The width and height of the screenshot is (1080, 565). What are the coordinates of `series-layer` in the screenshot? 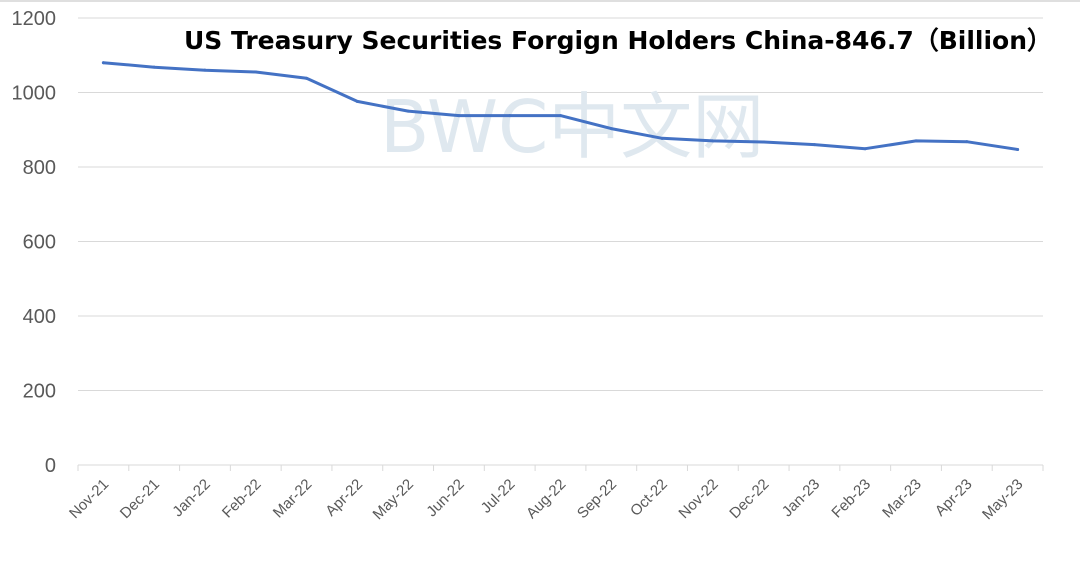 It's located at (560, 106).